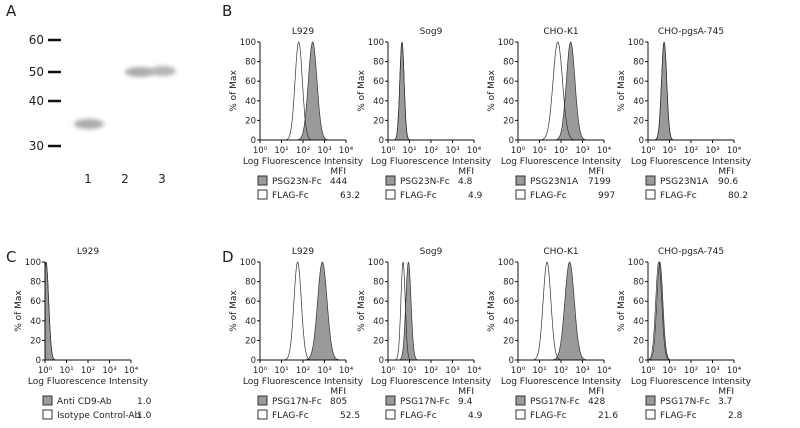  What do you see at coordinates (36, 101) in the screenshot?
I see `marker-label: 40` at bounding box center [36, 101].